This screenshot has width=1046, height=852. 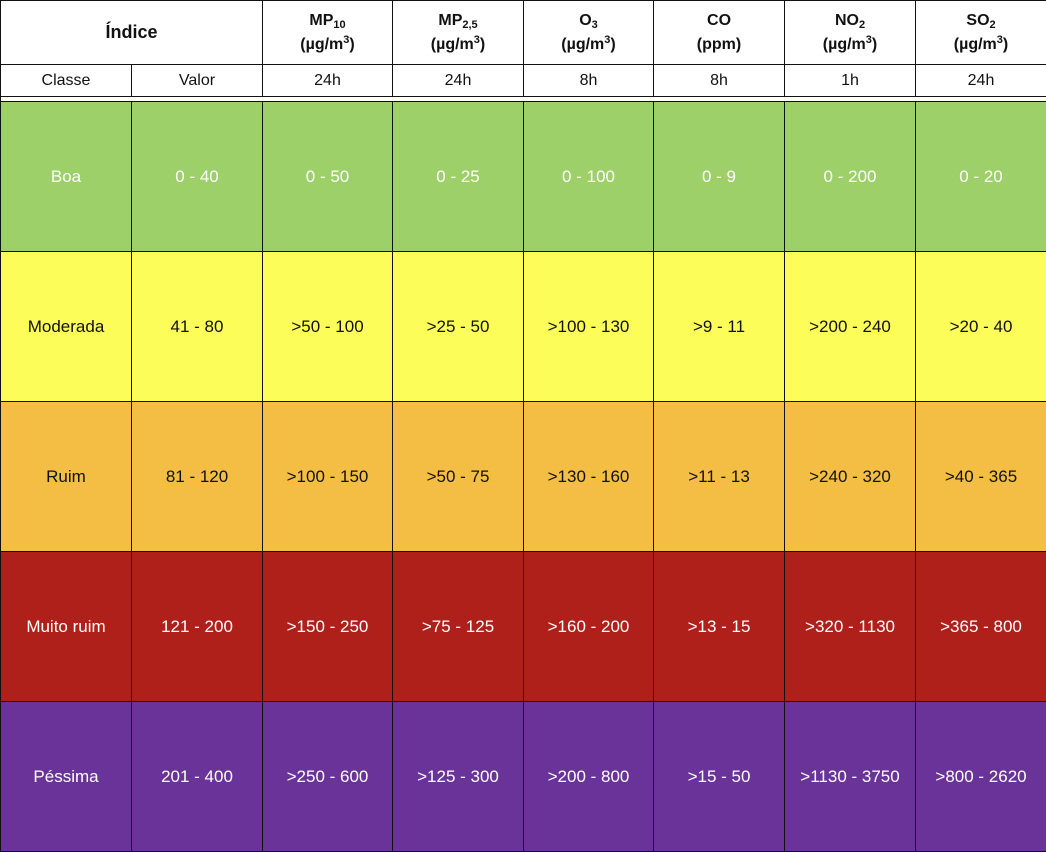 I want to click on value-cell: 0 - 9, so click(x=719, y=176).